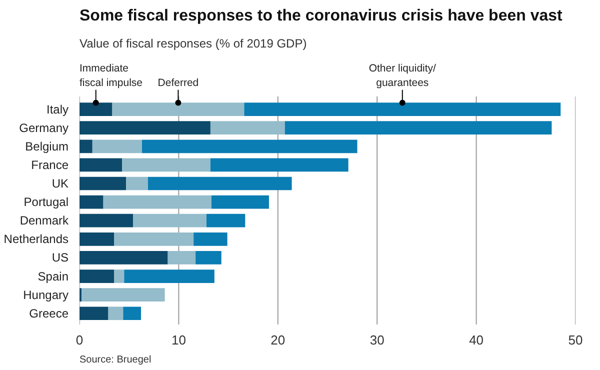 This screenshot has width=600, height=370. What do you see at coordinates (50, 165) in the screenshot?
I see `y-tick-label: France` at bounding box center [50, 165].